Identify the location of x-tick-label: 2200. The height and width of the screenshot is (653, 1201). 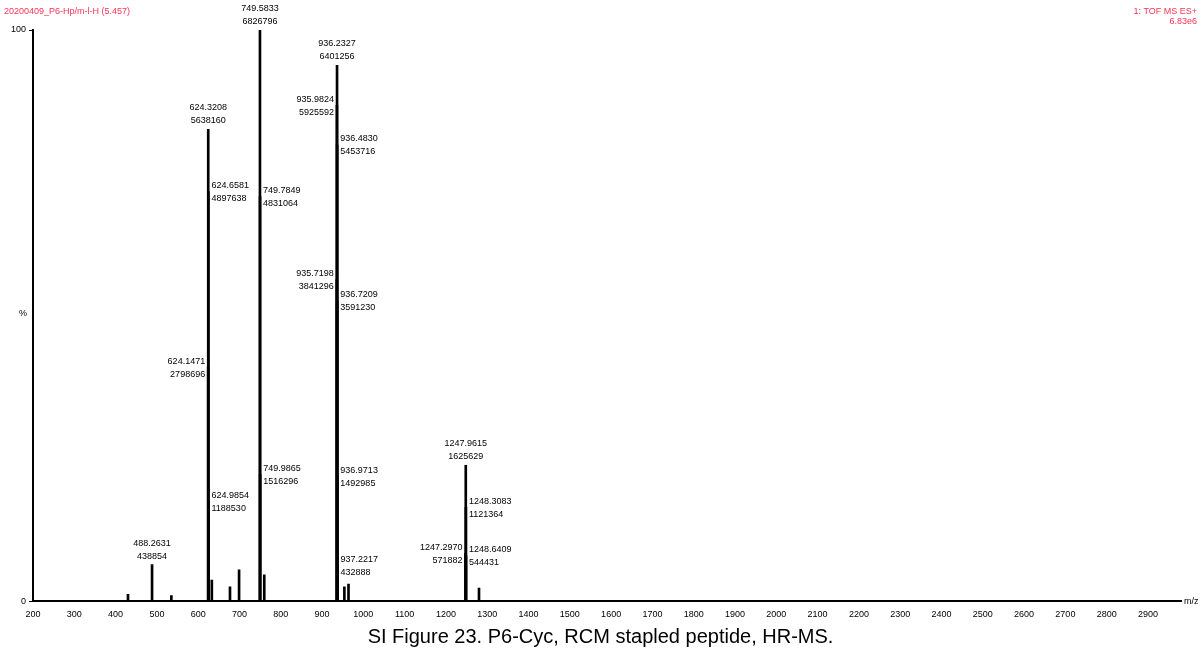
(858, 614).